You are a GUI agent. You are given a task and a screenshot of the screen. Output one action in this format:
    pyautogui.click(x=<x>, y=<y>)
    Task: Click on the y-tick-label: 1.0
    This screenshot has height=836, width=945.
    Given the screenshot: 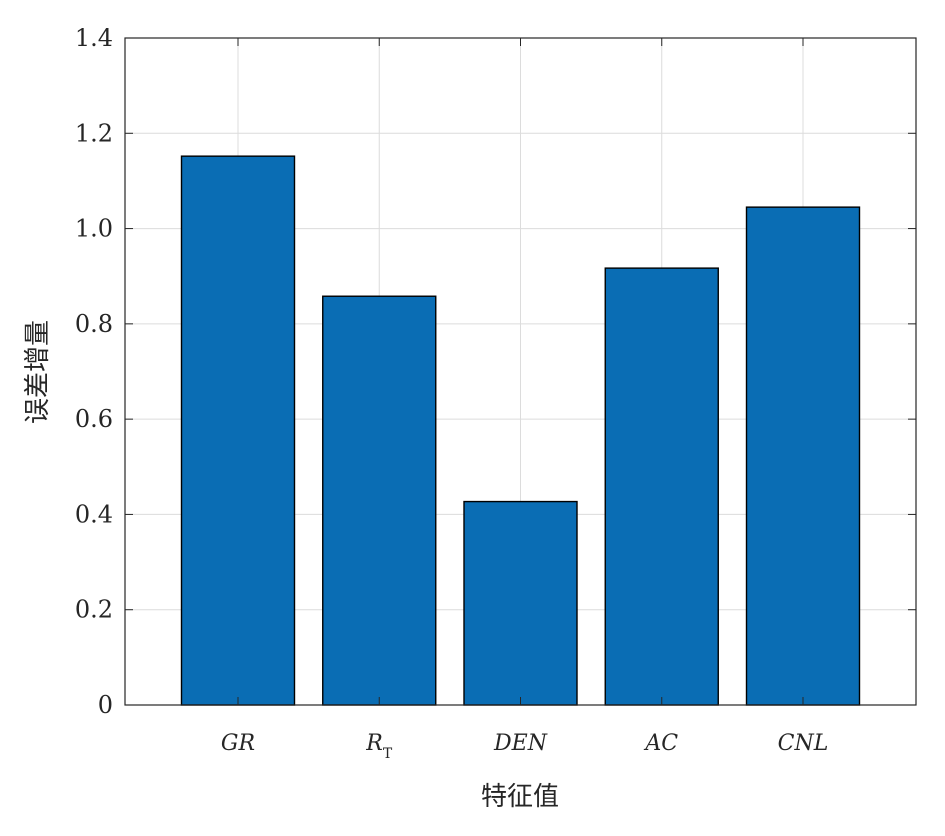 What is the action you would take?
    pyautogui.click(x=94, y=229)
    